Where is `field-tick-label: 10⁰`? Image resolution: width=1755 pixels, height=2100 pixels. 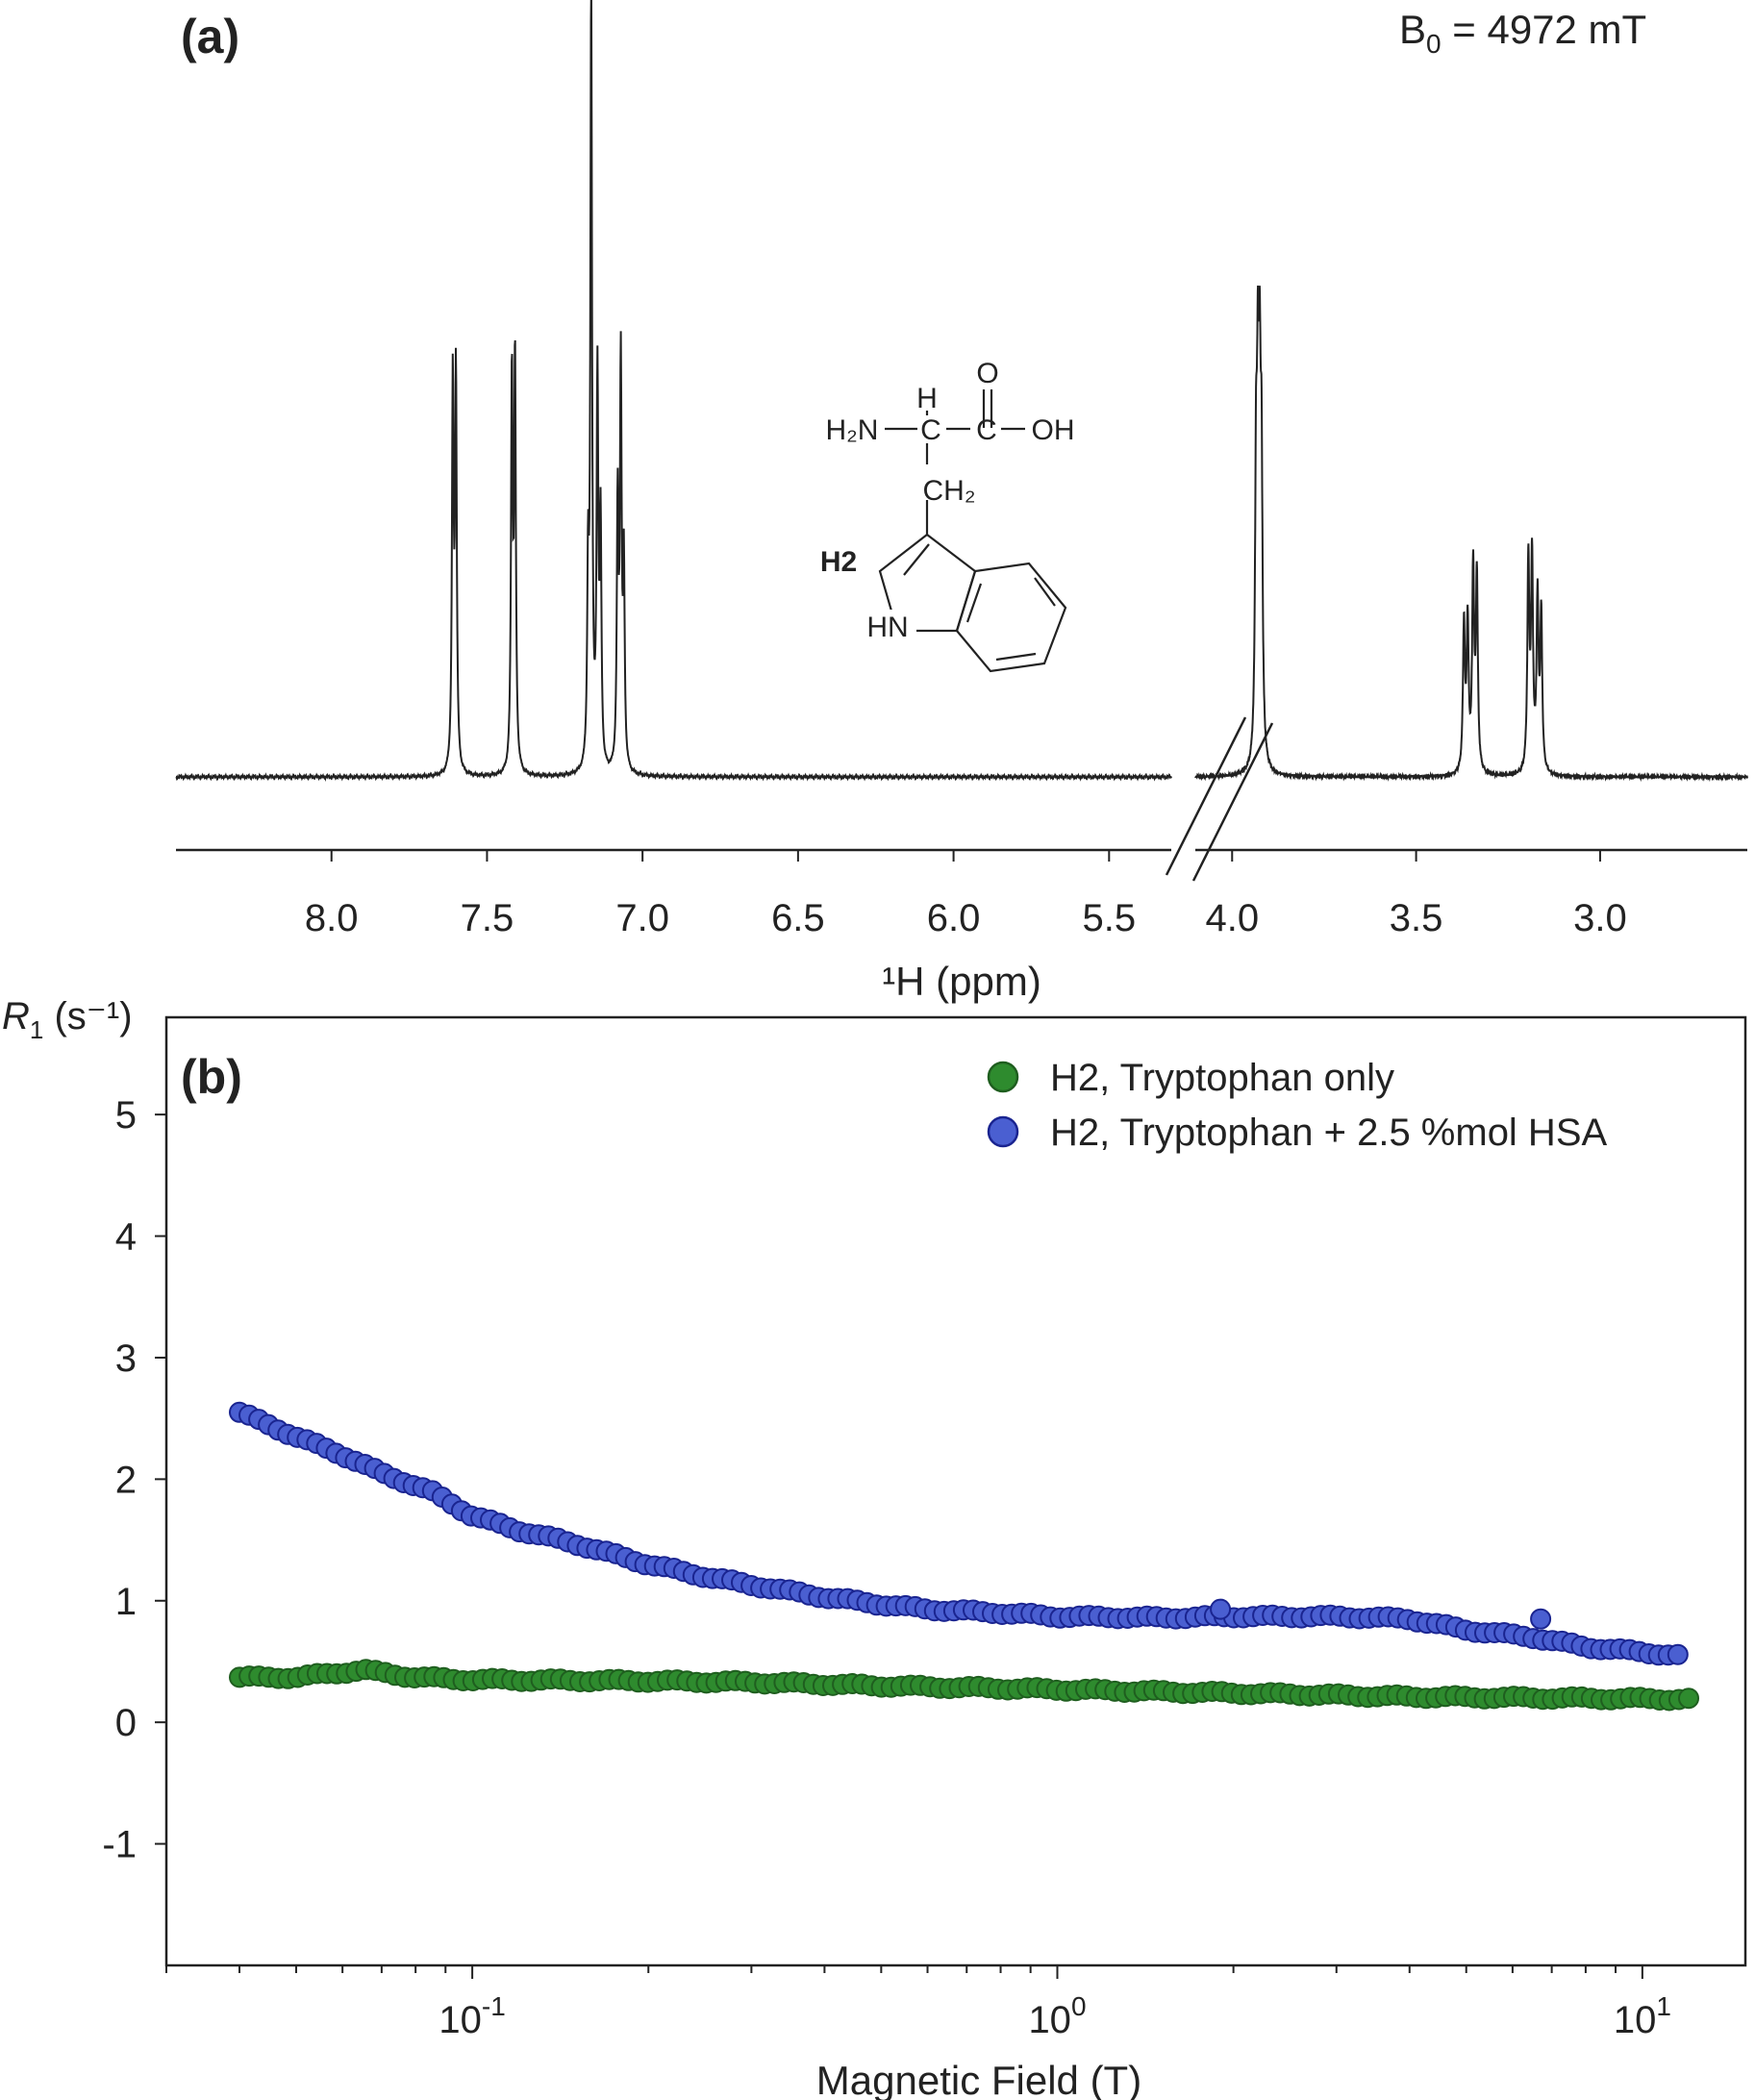 field-tick-label: 10⁰ is located at coordinates (1057, 2016).